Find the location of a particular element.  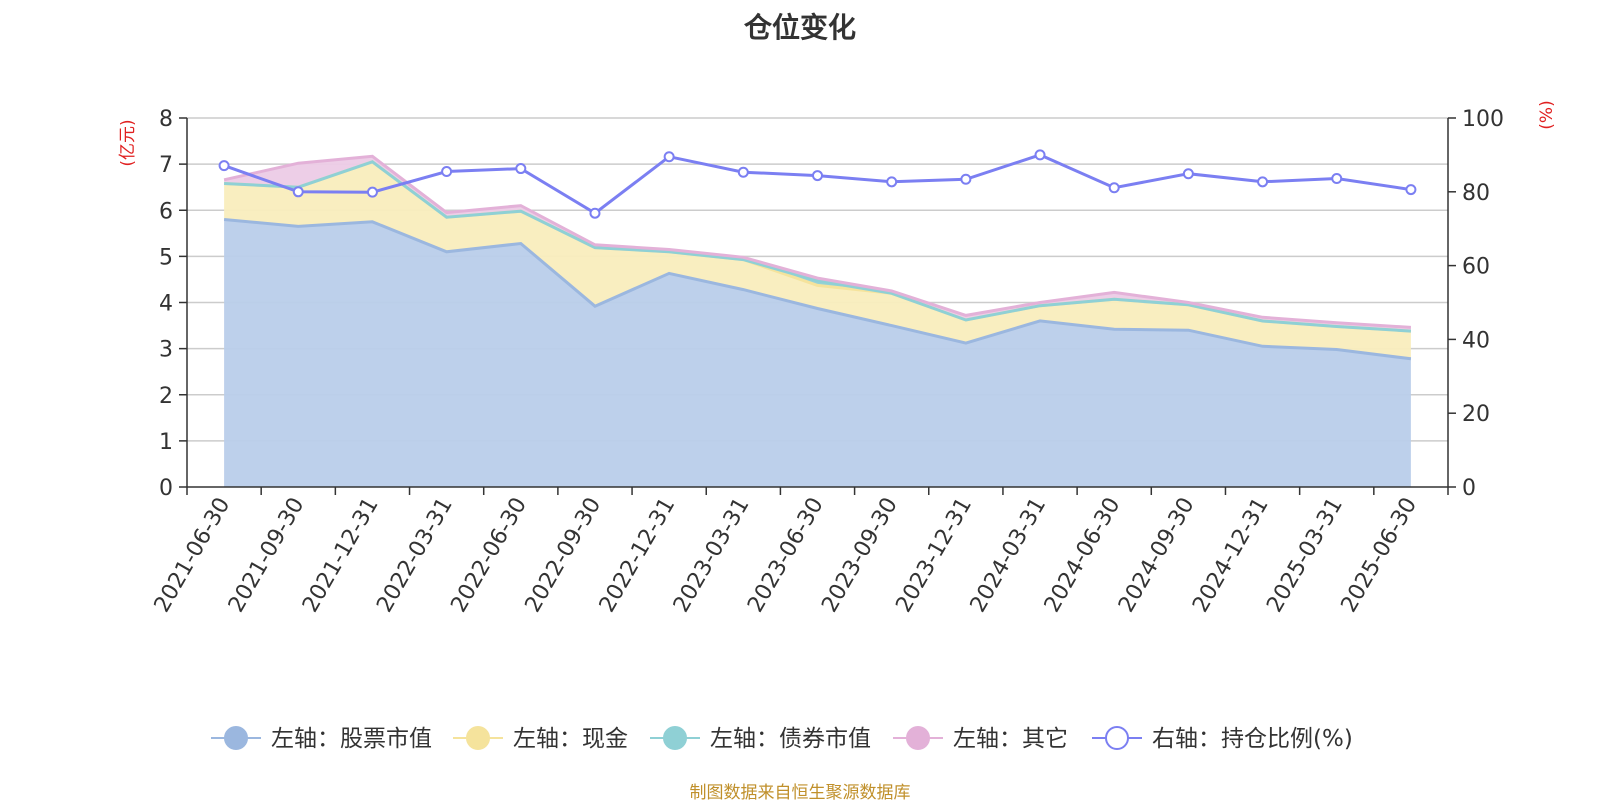

stock-area-line is located at coordinates (817, 289).